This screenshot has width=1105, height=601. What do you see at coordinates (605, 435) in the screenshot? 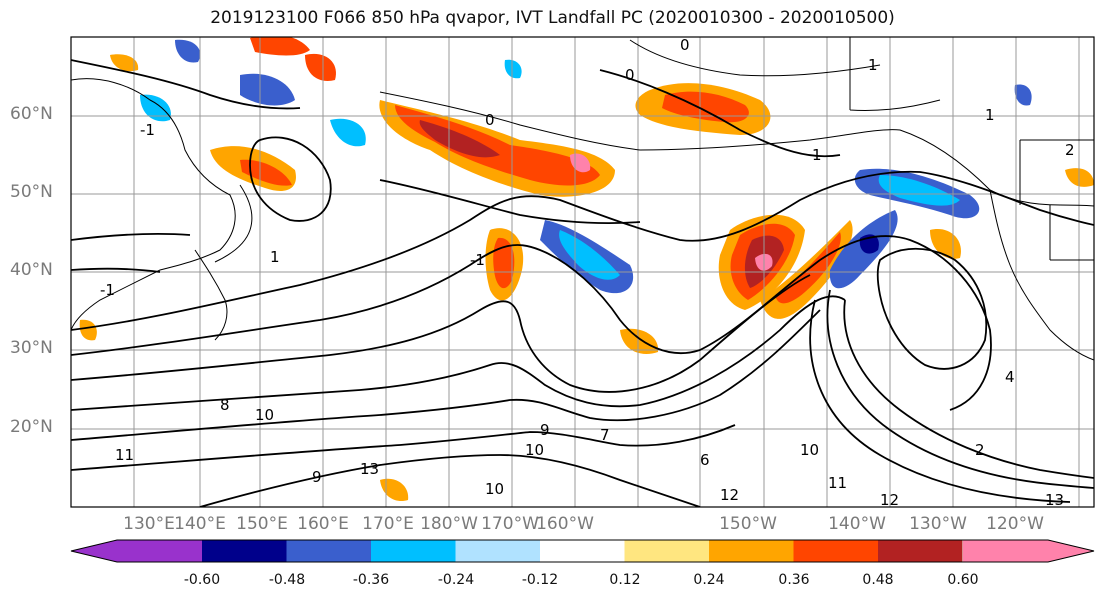
I see `contour-label: 7` at bounding box center [605, 435].